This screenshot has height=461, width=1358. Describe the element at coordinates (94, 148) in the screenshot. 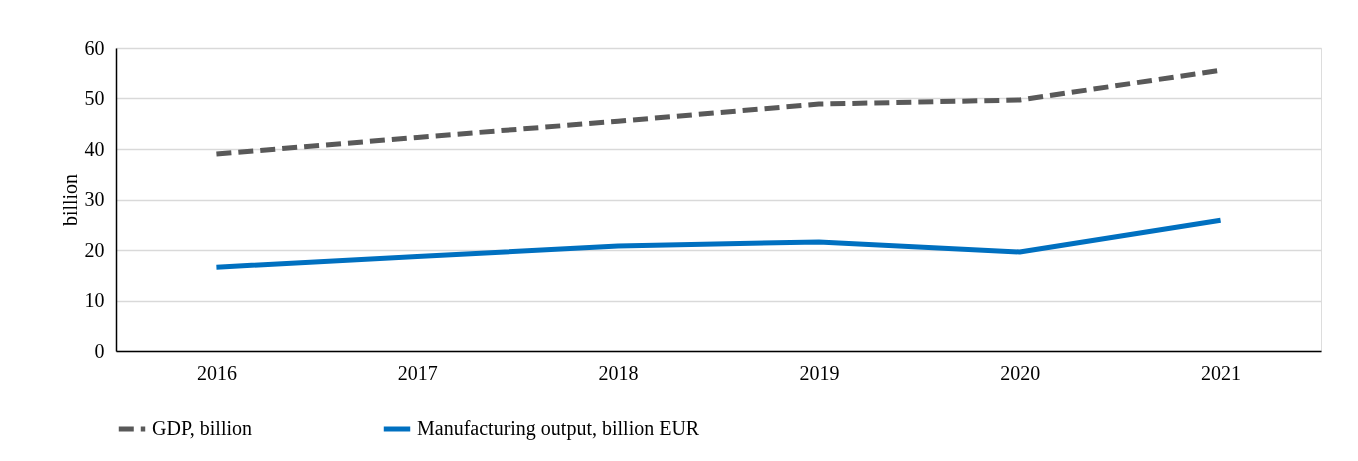

I see `y-tick-label: 40` at that location.